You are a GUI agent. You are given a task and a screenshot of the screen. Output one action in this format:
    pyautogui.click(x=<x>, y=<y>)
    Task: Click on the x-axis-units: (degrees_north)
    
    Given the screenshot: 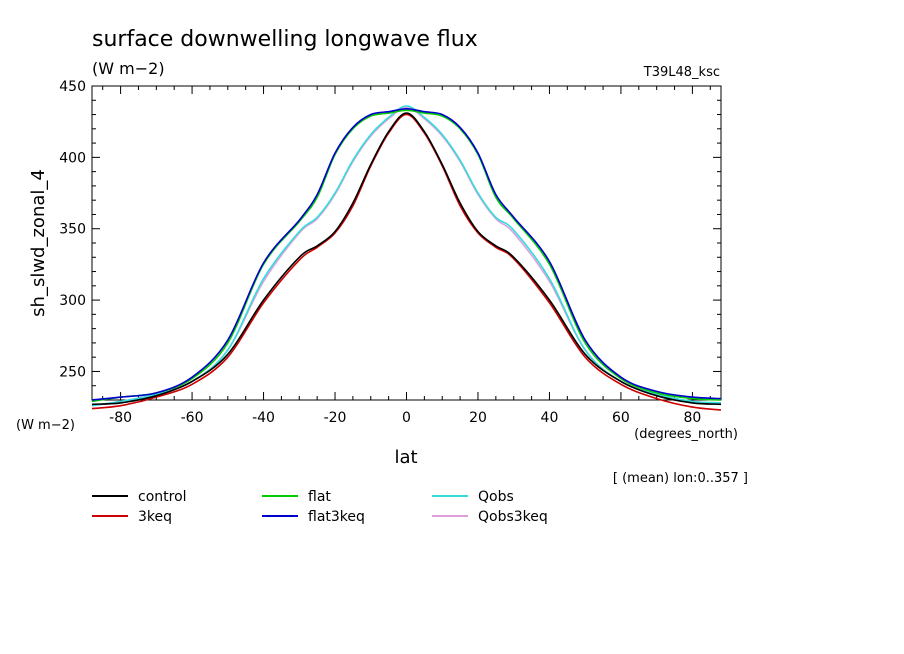 What is the action you would take?
    pyautogui.click(x=686, y=434)
    